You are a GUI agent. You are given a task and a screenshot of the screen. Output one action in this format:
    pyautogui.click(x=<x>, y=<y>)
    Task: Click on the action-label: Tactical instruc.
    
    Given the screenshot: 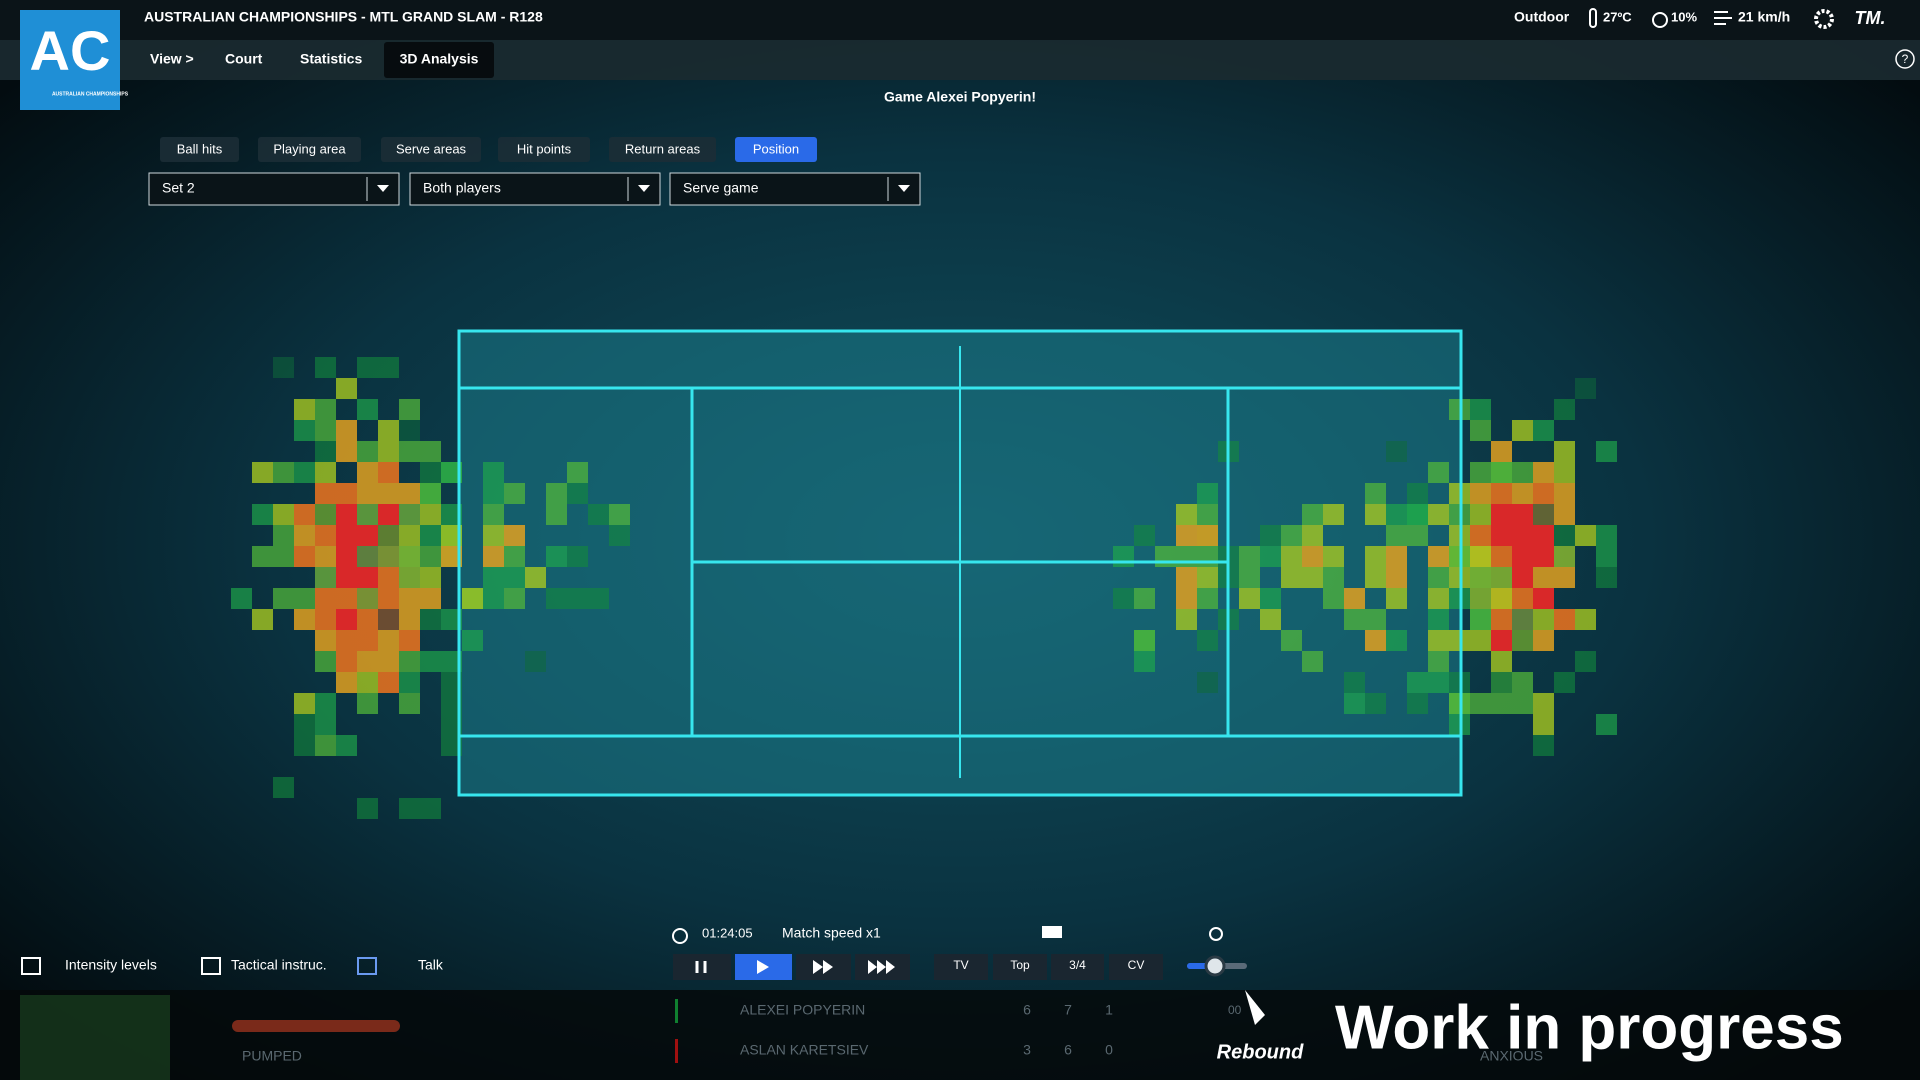 What is the action you would take?
    pyautogui.click(x=279, y=965)
    